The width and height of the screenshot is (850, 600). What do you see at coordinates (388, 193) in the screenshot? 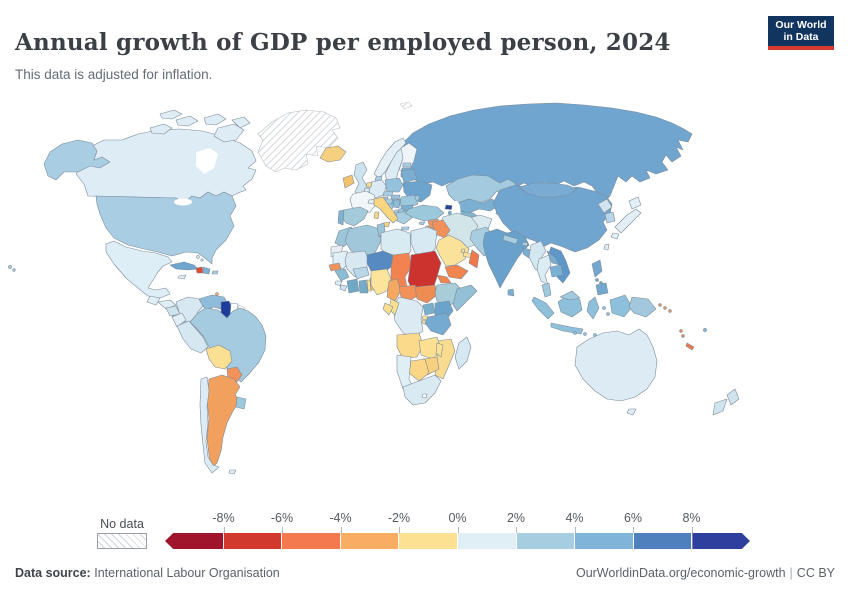
I see `country-czechia: Czechia: 2% to 4%` at bounding box center [388, 193].